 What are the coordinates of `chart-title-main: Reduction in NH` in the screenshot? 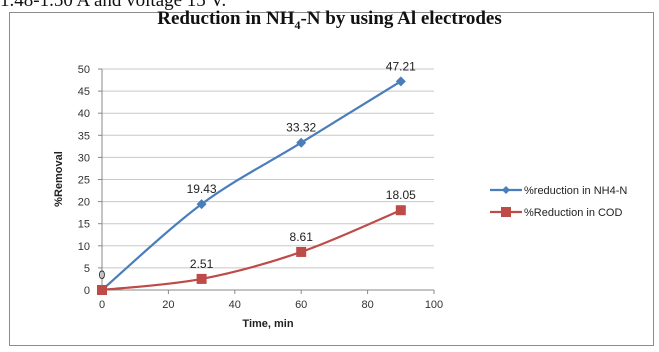 It's located at (226, 18).